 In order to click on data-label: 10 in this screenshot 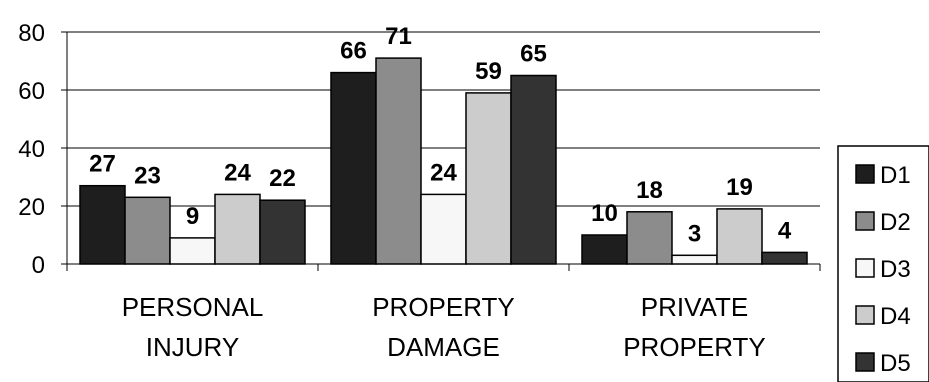, I will do `click(604, 213)`.